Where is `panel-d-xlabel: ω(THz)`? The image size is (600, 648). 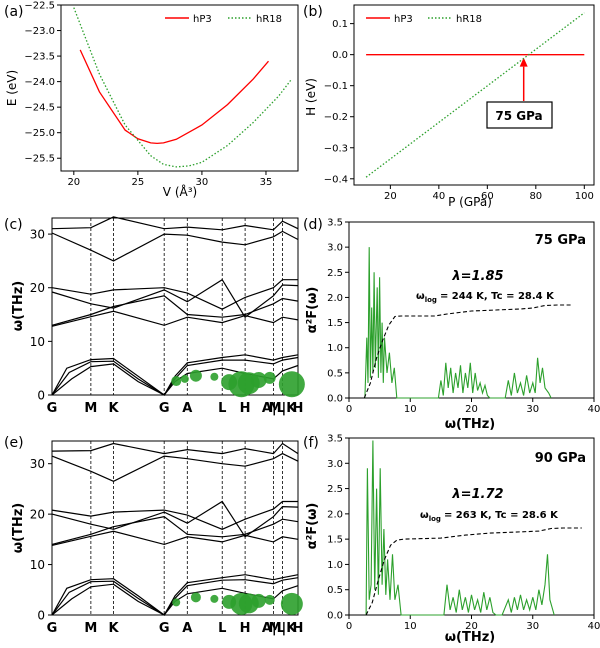 panel-d-xlabel: ω(THz) is located at coordinates (470, 424).